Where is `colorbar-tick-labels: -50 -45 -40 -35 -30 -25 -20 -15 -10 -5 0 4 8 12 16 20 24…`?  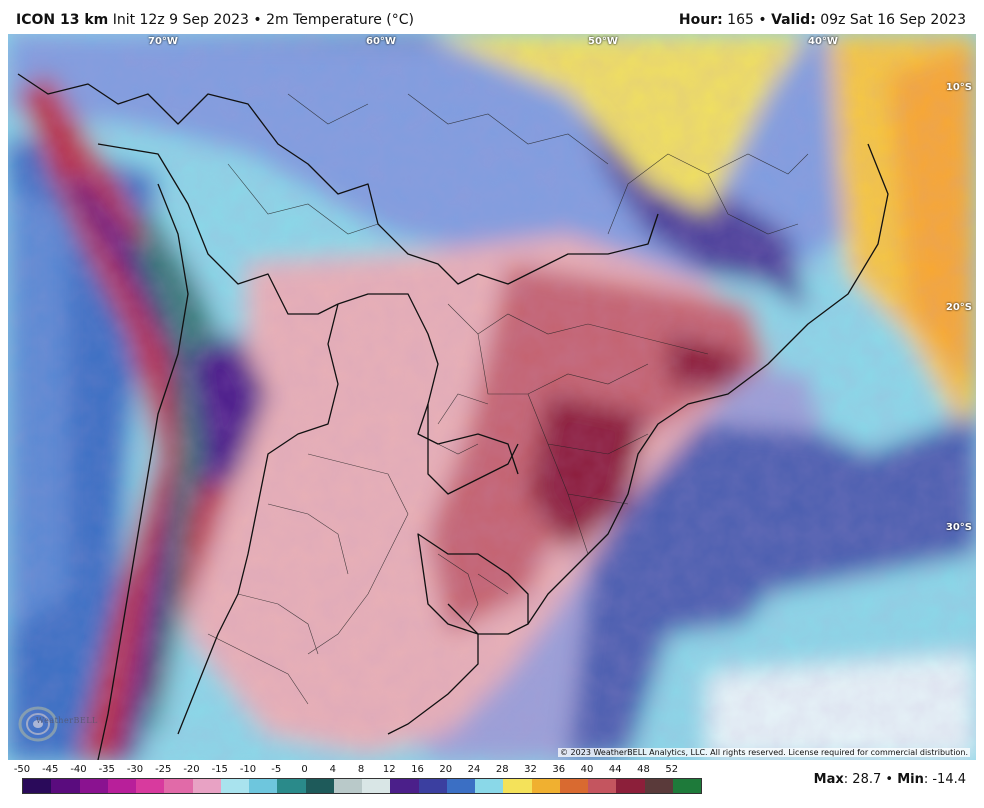 colorbar-tick-labels: -50 -45 -40 -35 -30 -25 -20 -15 -10 -5 0 4 8 12 16 20 24… is located at coordinates (360, 771).